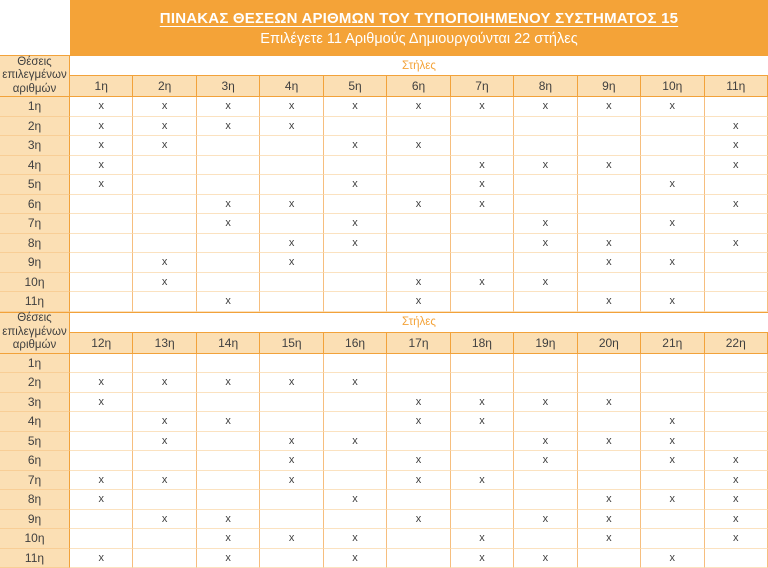 The width and height of the screenshot is (768, 568). What do you see at coordinates (35, 27) in the screenshot?
I see `banner-corner-spacer` at bounding box center [35, 27].